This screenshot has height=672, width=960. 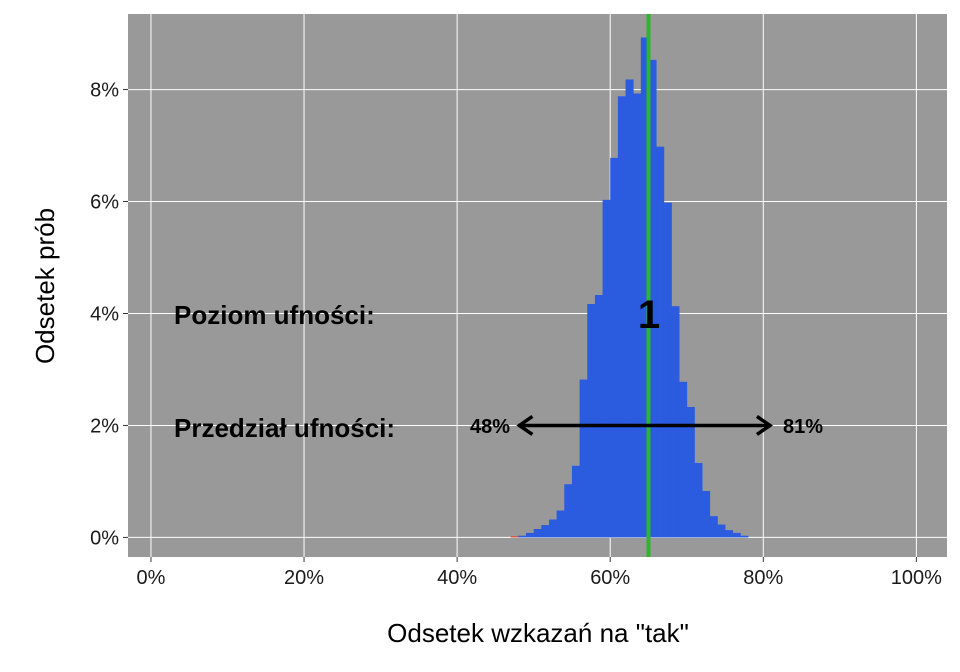 What do you see at coordinates (610, 578) in the screenshot?
I see `x-tick-label: 60%` at bounding box center [610, 578].